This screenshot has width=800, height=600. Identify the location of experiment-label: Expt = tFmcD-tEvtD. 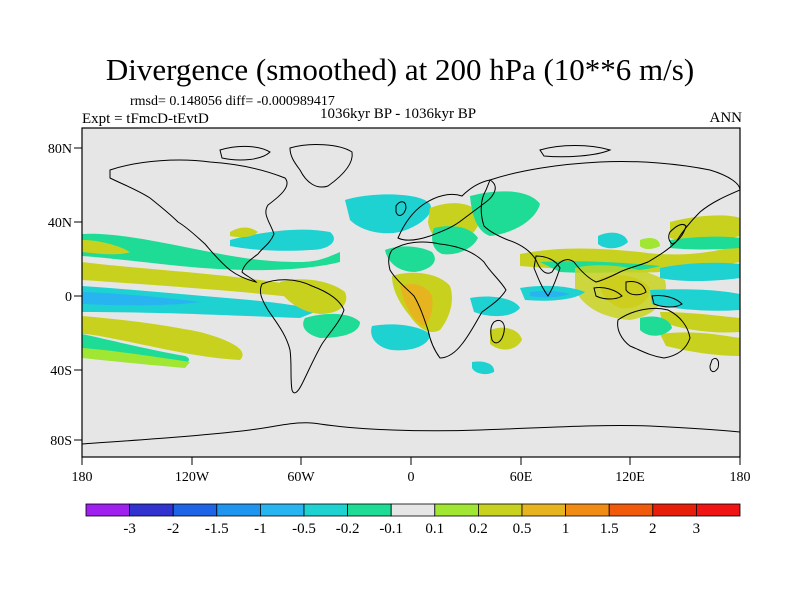
(145, 119).